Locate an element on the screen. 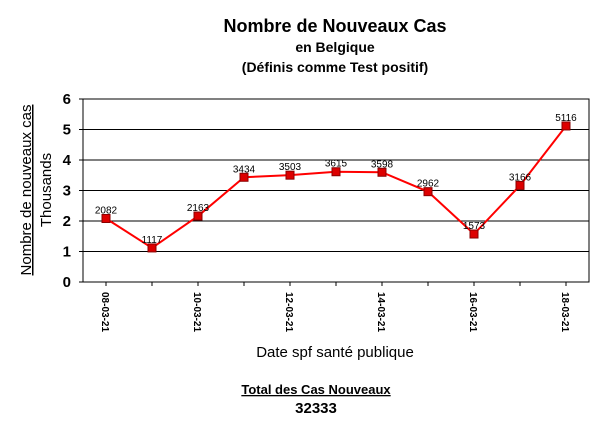  chart-subtitle-2: (Définis comme Test positif) is located at coordinates (335, 67).